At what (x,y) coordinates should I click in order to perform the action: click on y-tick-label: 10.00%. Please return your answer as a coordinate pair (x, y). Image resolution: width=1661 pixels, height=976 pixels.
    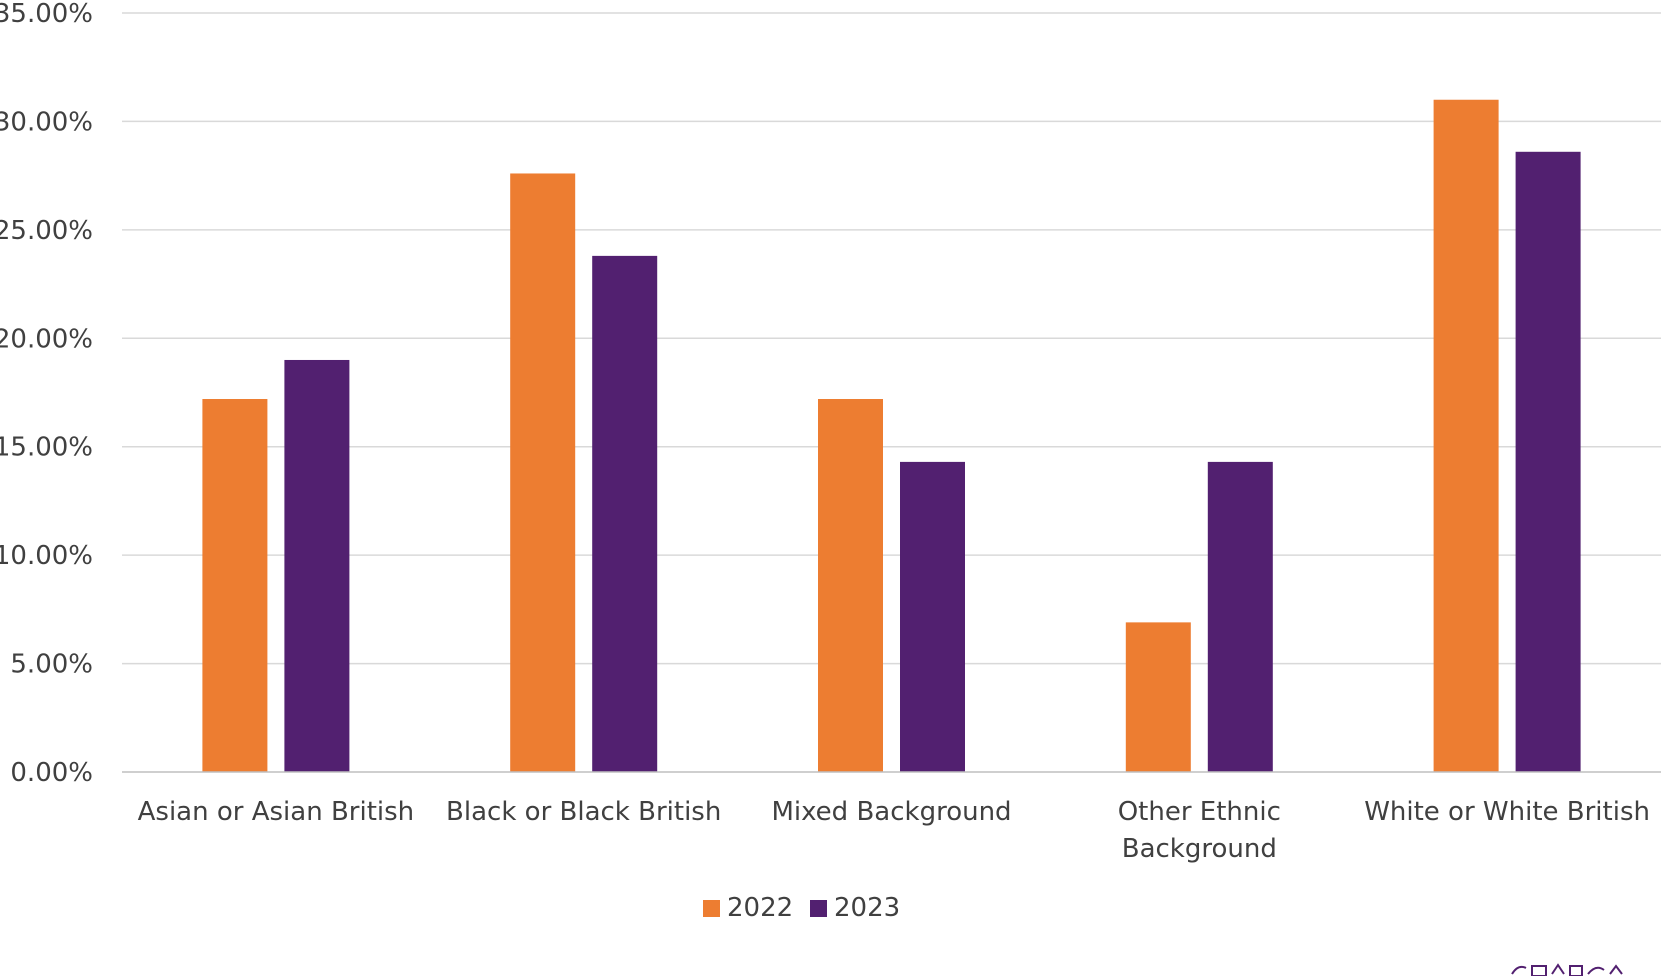
    Looking at the image, I should click on (46, 556).